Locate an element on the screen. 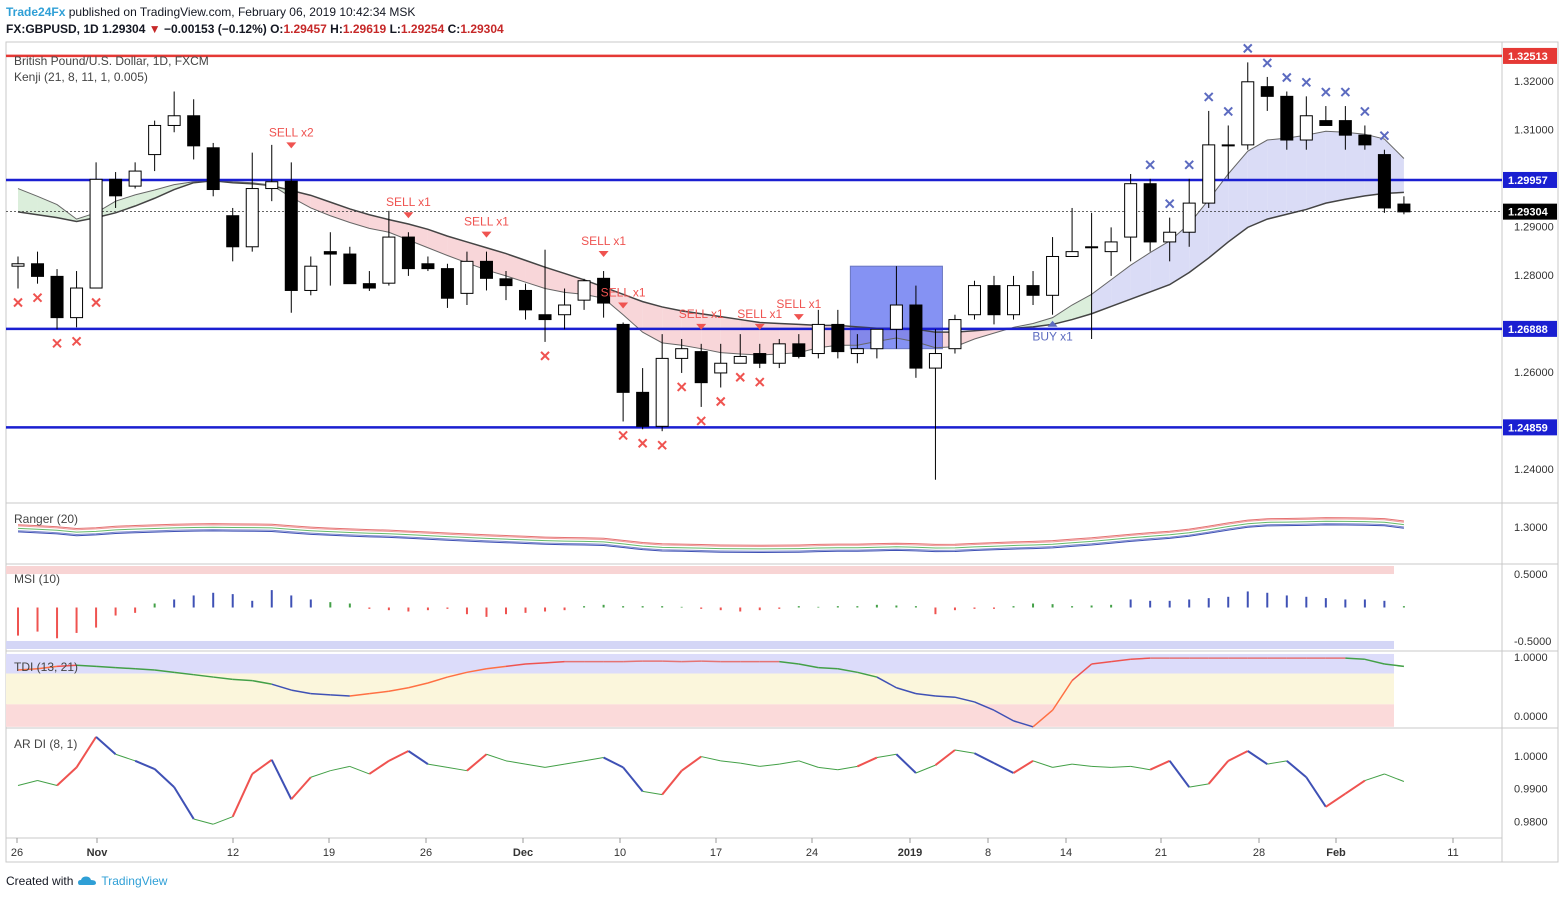 This screenshot has width=1565, height=899. level-badge is located at coordinates (1530, 211).